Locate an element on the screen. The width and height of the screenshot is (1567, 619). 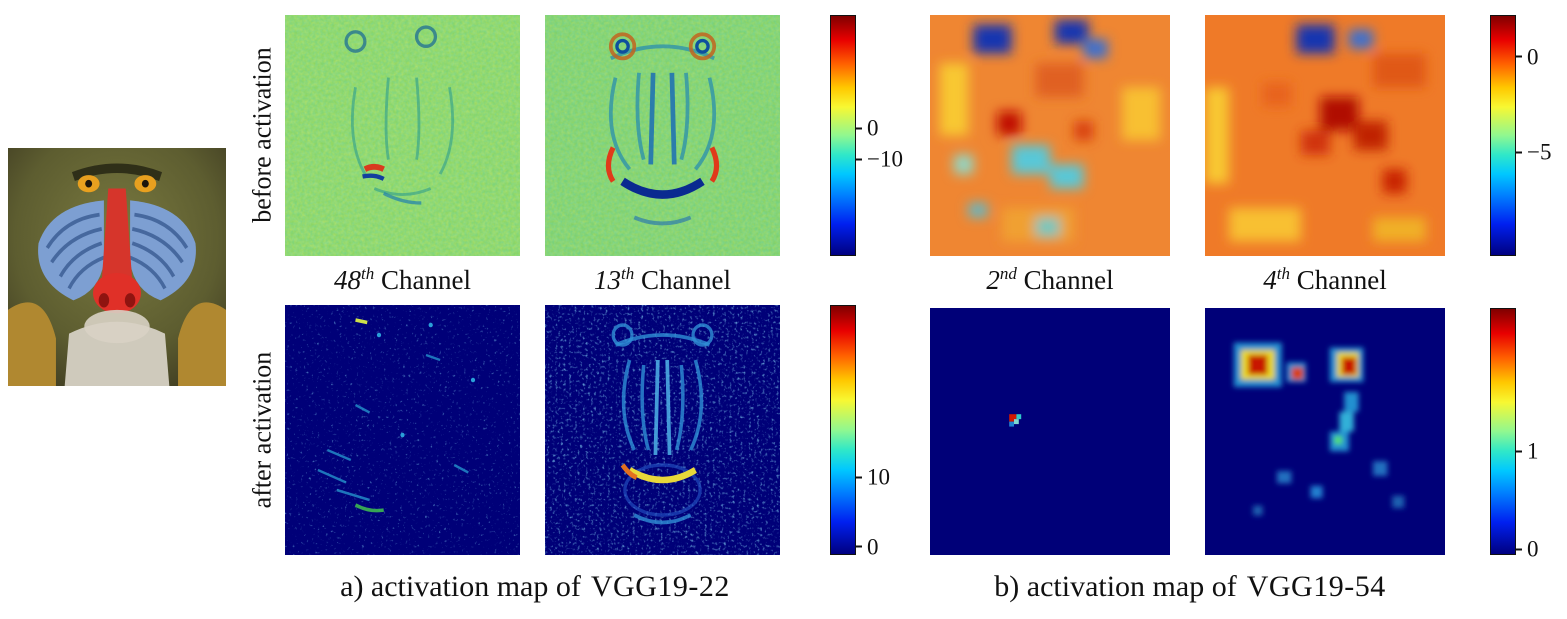
colorbar-a-after: 10 0 is located at coordinates (860, 431).